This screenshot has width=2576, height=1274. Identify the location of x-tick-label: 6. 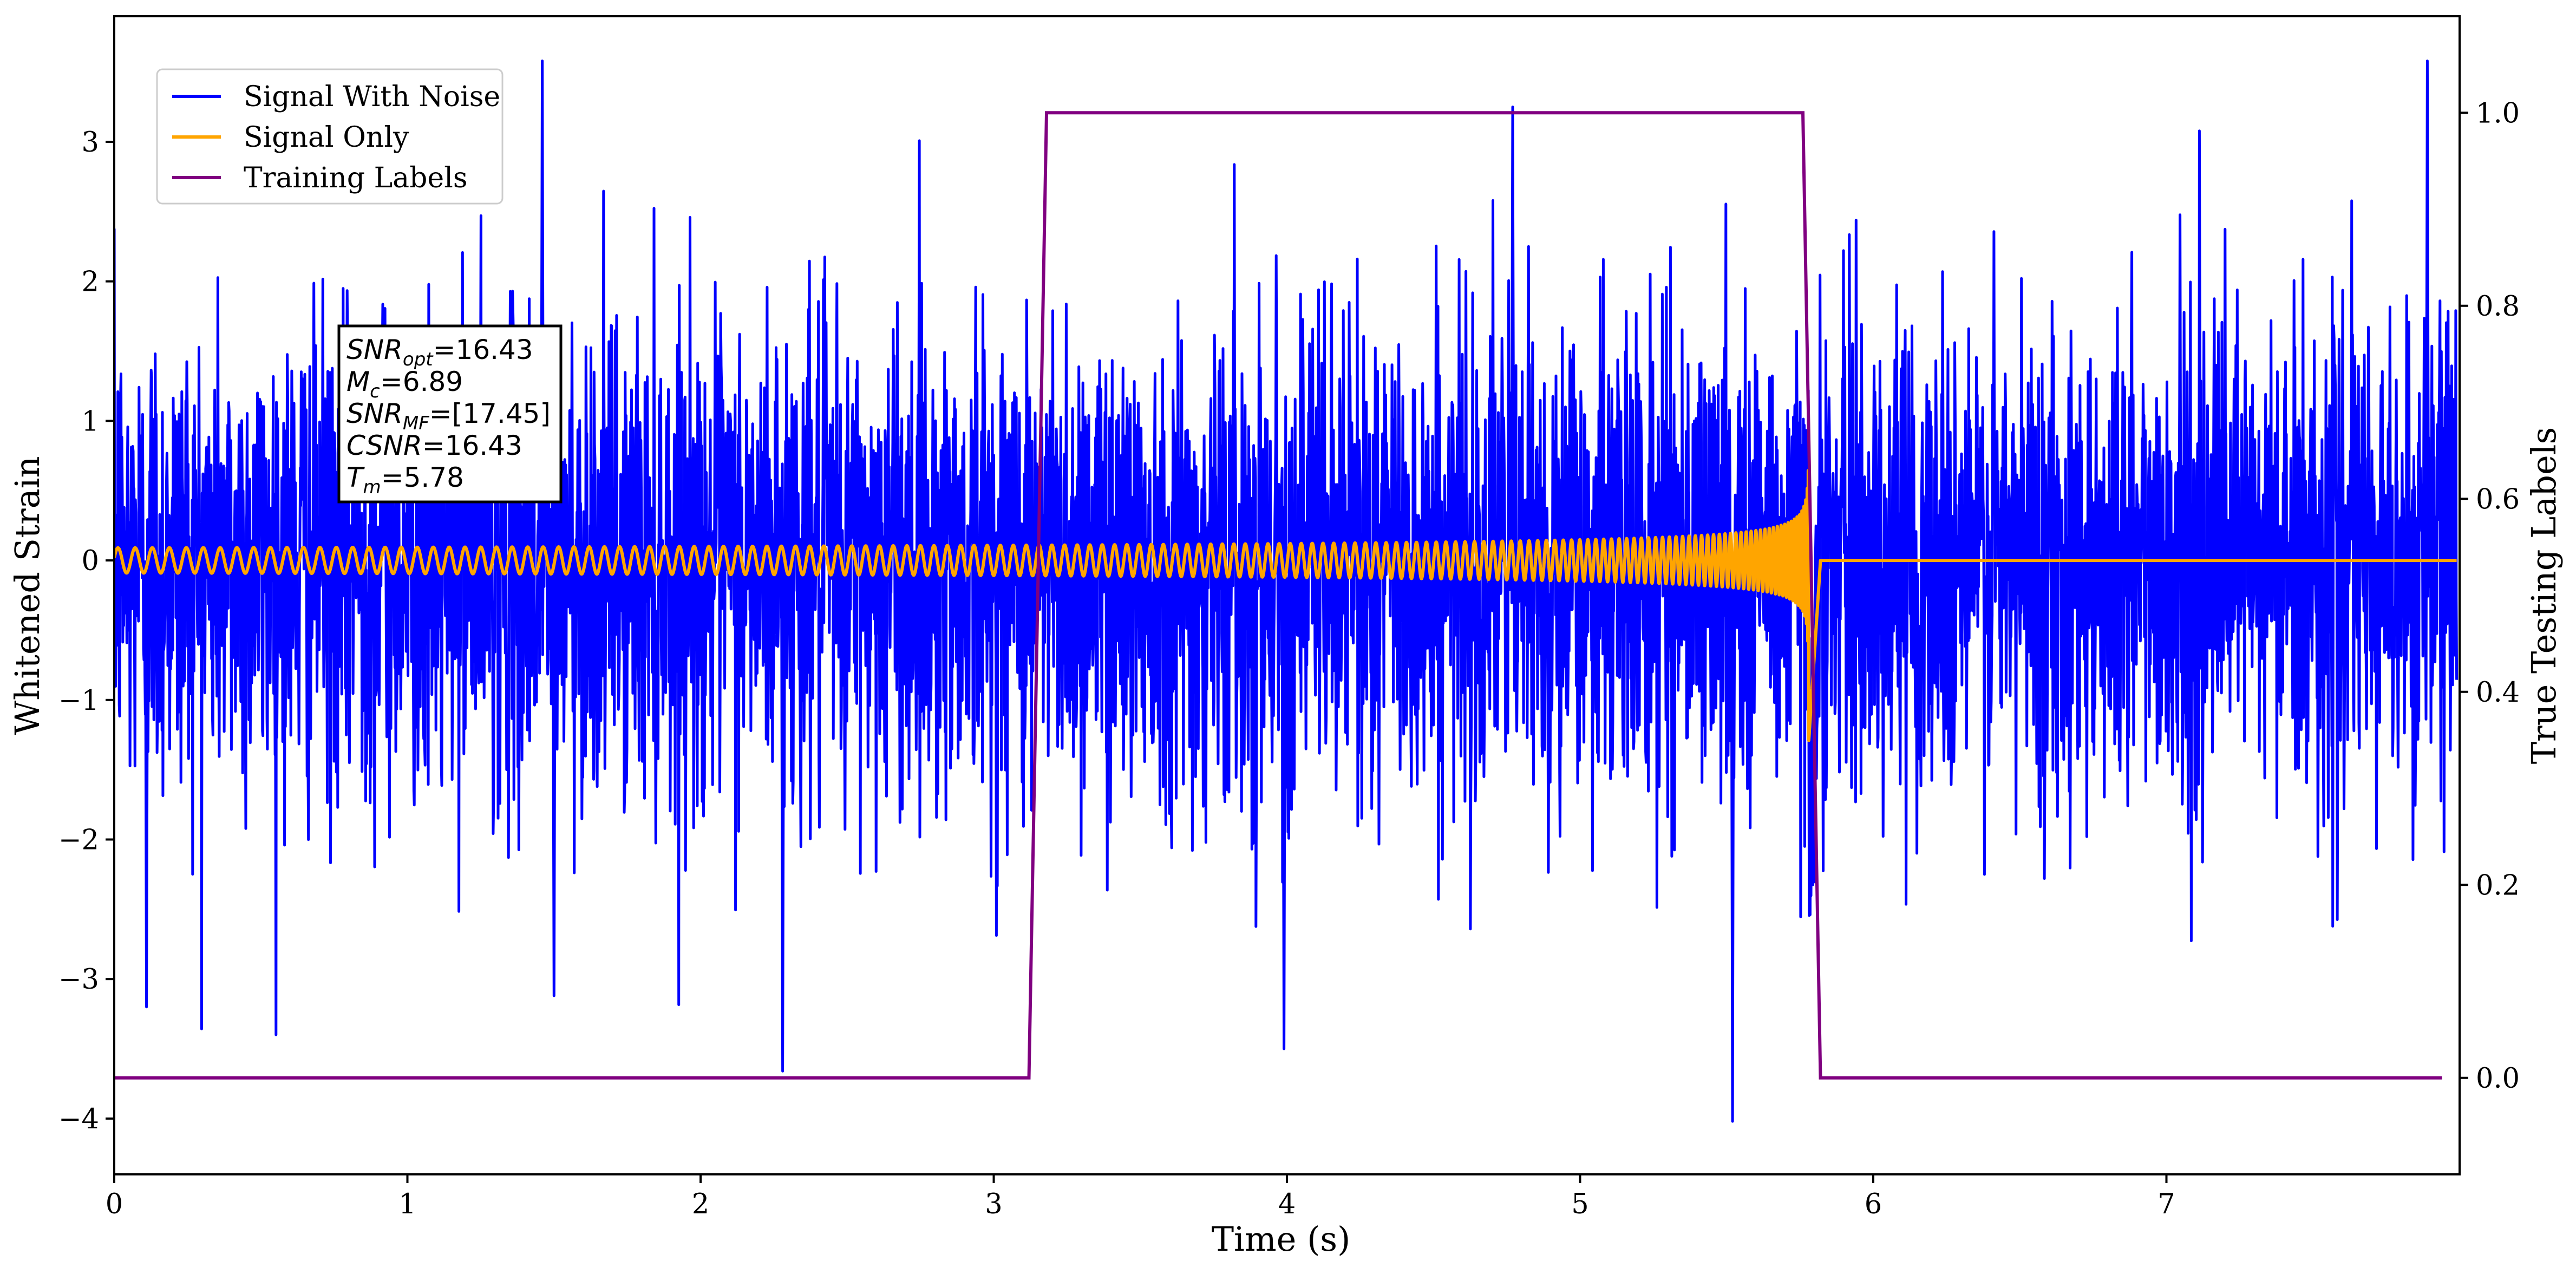
(1874, 1204).